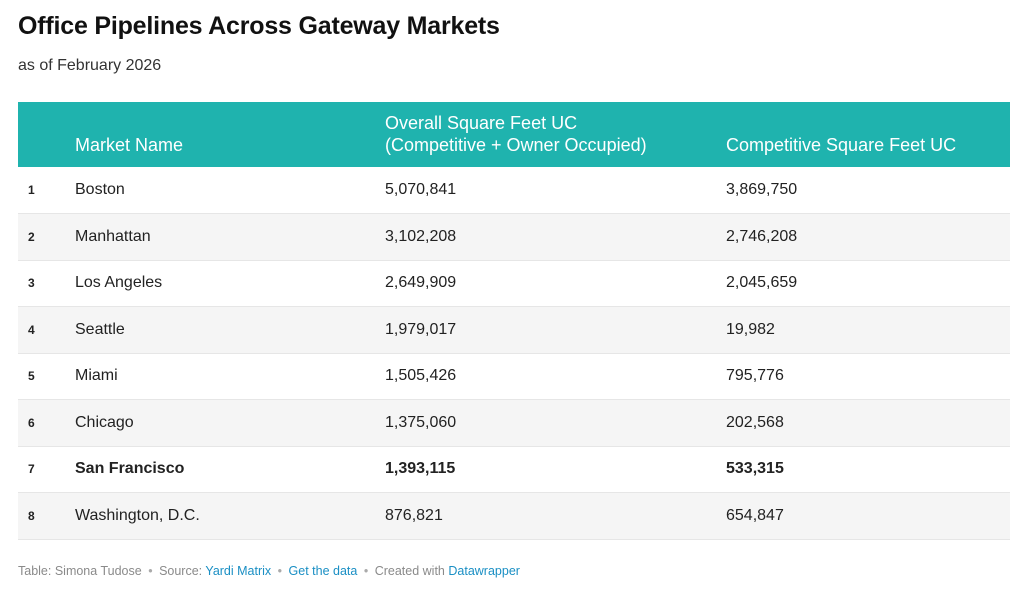  Describe the element at coordinates (31, 329) in the screenshot. I see `cell-rank: 4` at that location.